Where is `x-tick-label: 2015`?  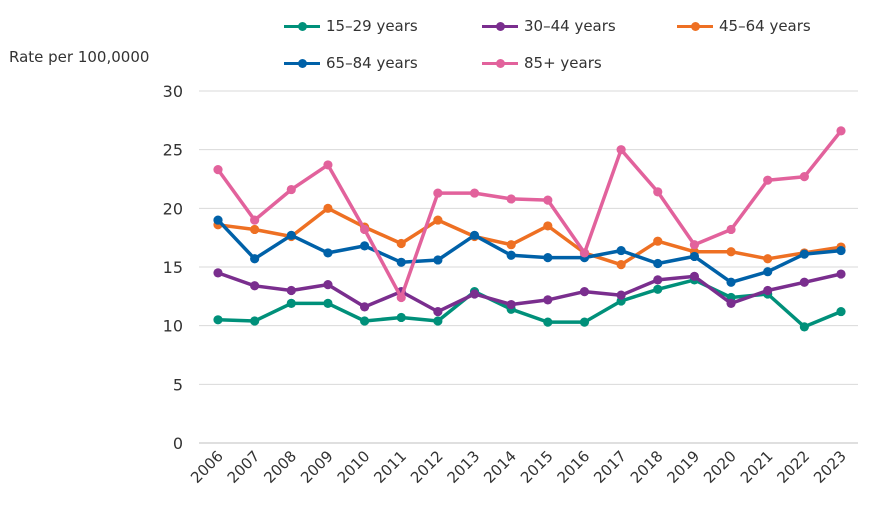 x-tick-label: 2015 is located at coordinates (537, 467).